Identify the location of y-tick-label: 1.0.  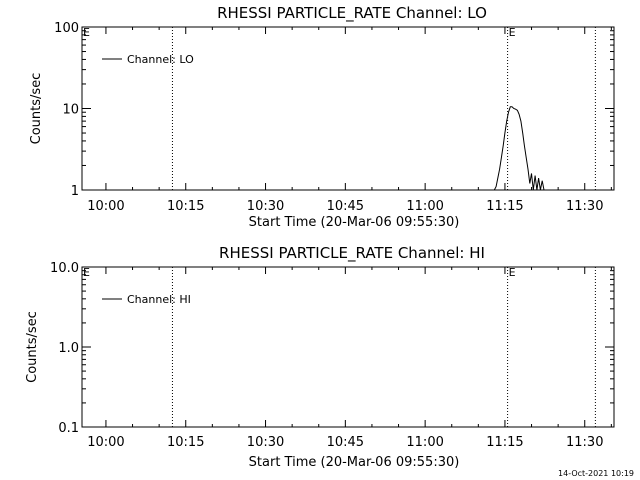
(68, 348).